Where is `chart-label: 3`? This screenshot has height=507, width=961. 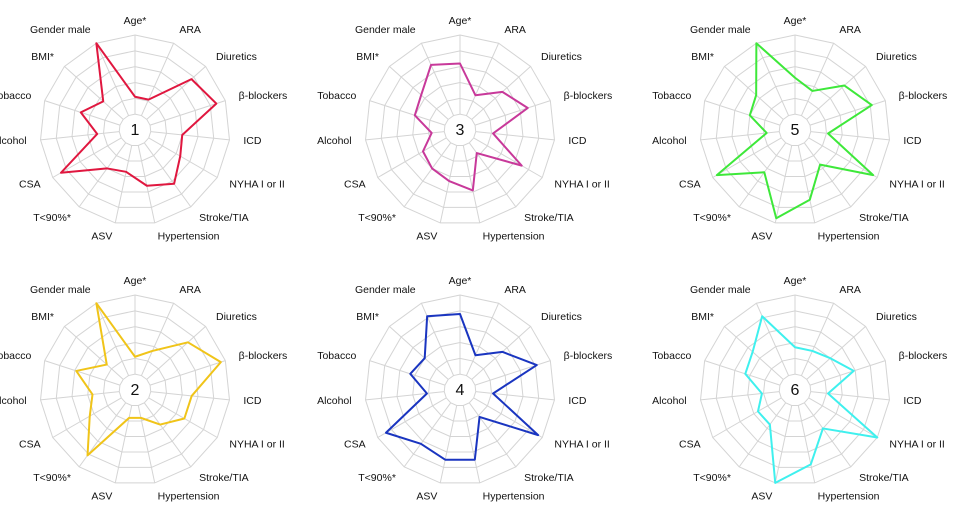 chart-label: 3 is located at coordinates (460, 130).